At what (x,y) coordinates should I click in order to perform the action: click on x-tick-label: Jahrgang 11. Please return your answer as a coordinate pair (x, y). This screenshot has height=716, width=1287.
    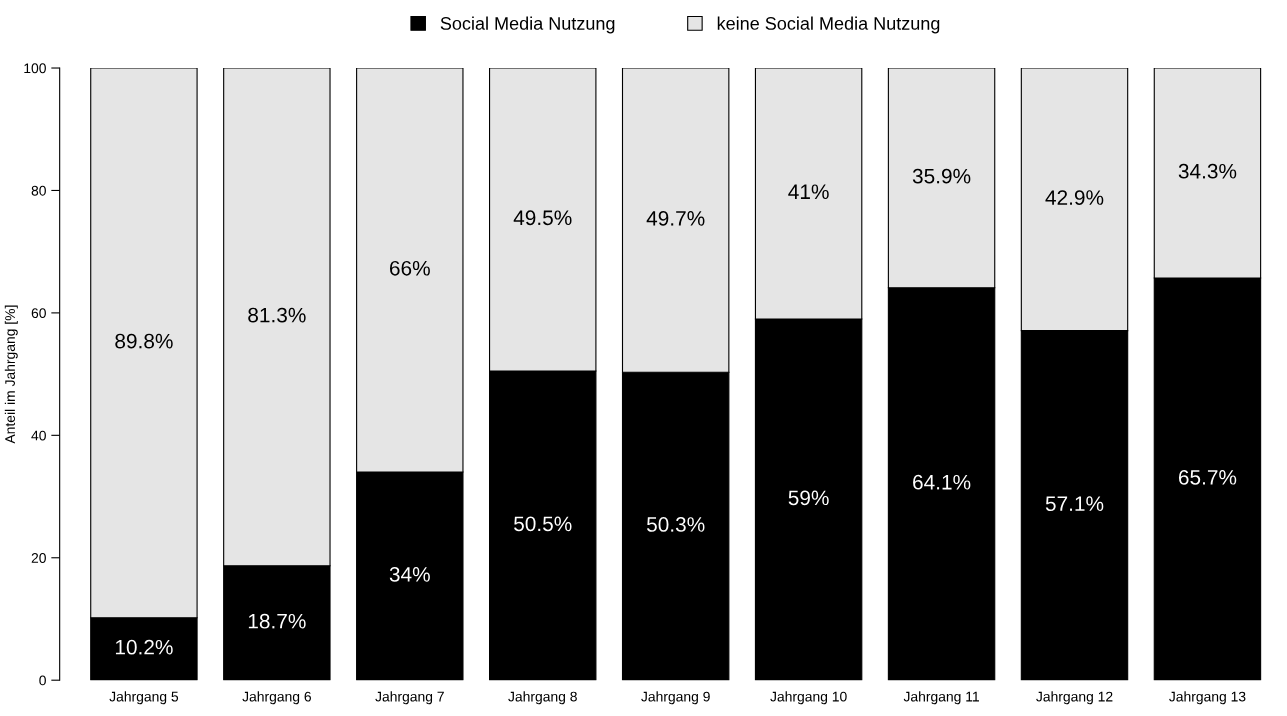
    Looking at the image, I should click on (941, 698).